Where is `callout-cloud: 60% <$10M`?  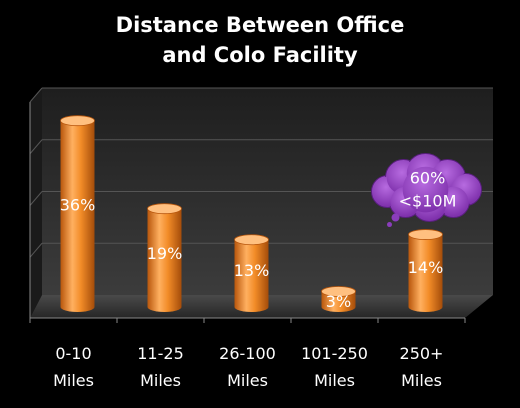
callout-cloud: 60% <$10M is located at coordinates (426, 190).